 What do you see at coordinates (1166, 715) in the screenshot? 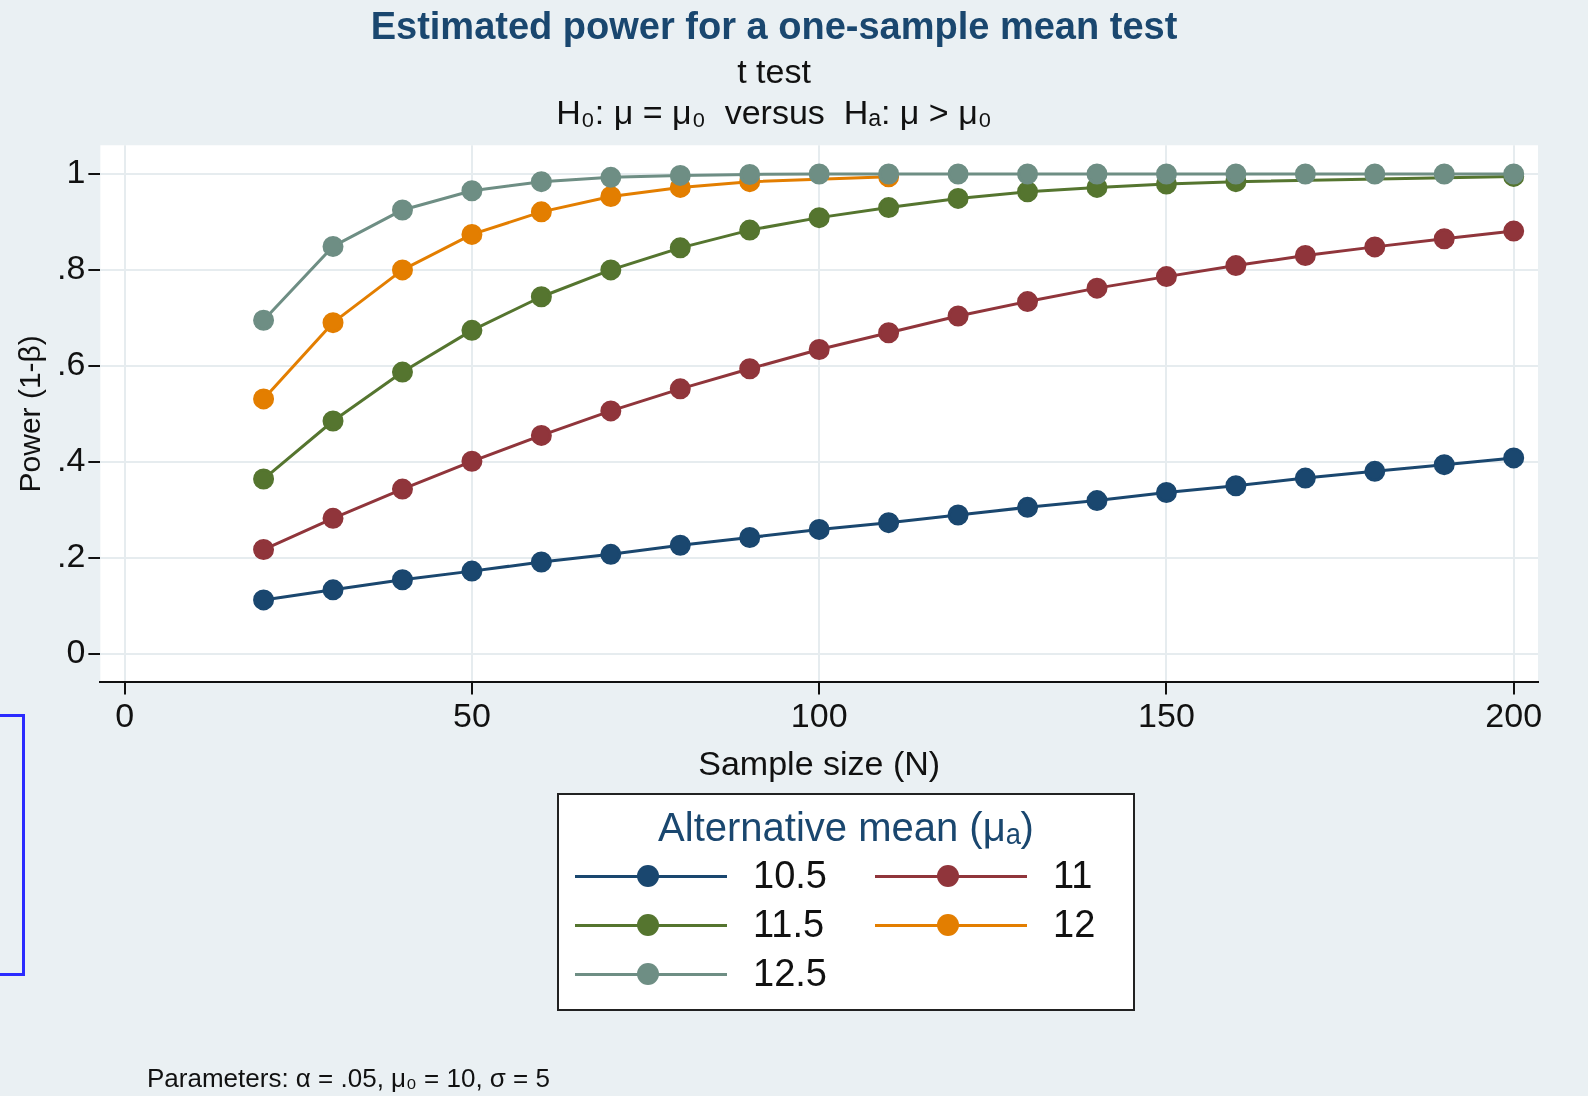
I see `x-tick-label: 150` at bounding box center [1166, 715].